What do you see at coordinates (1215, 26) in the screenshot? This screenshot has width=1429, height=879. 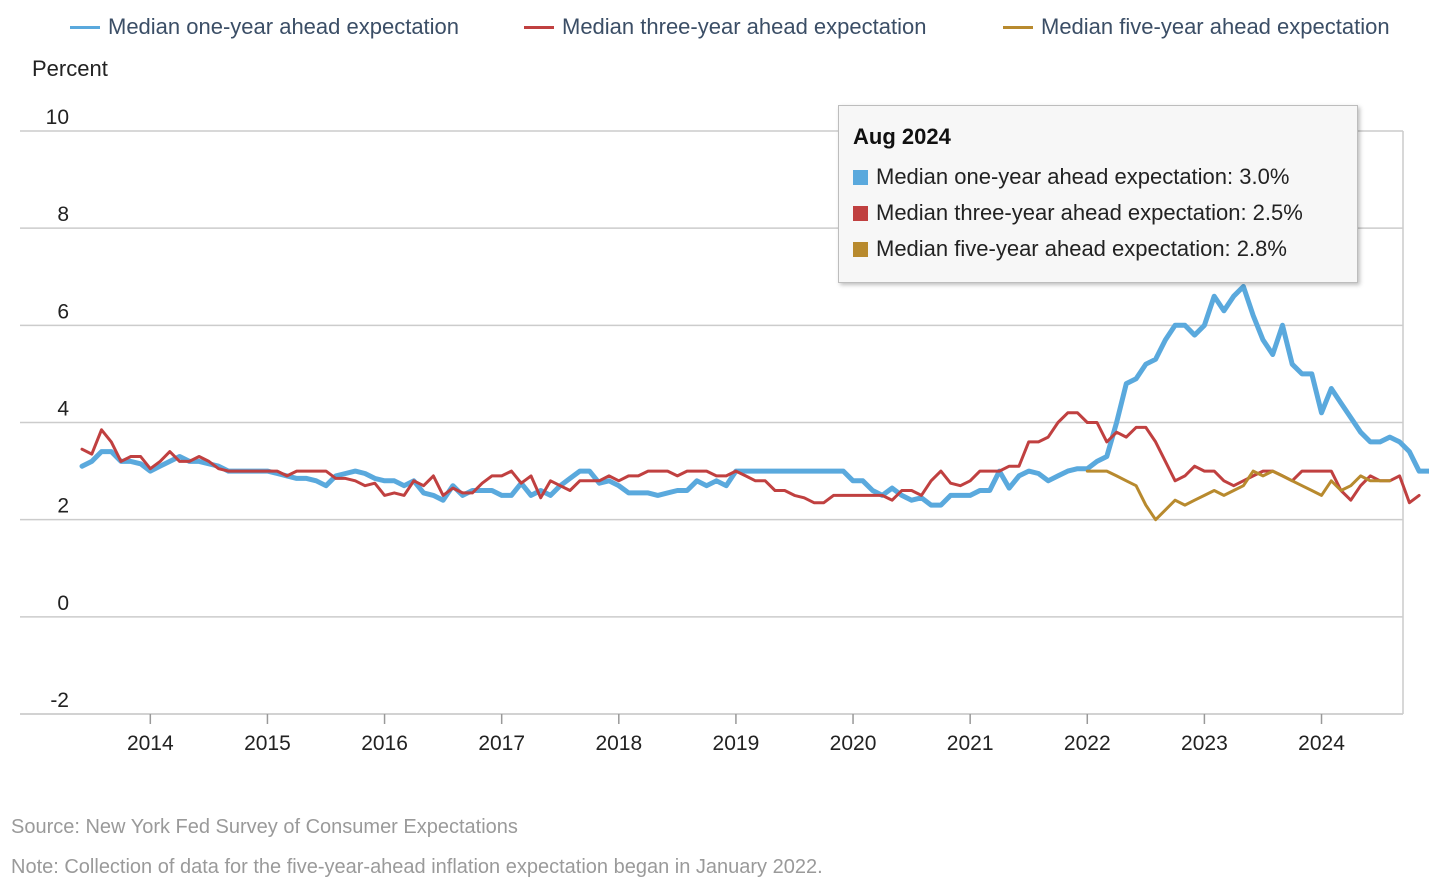 I see `legend-label-five-year: Median five-year ahead expectation` at bounding box center [1215, 26].